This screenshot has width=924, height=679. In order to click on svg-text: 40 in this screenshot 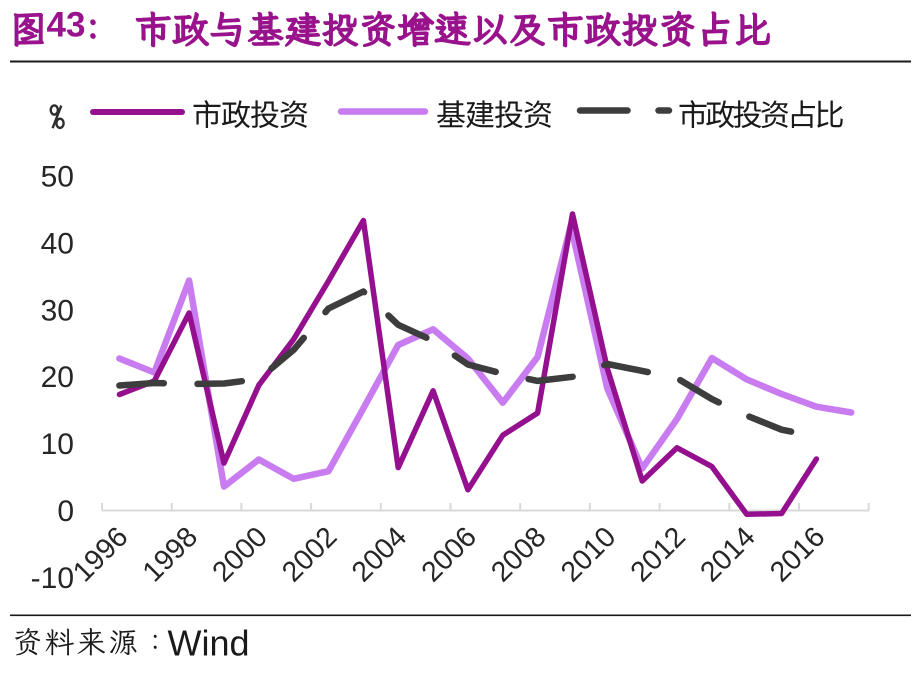, I will do `click(57, 243)`.